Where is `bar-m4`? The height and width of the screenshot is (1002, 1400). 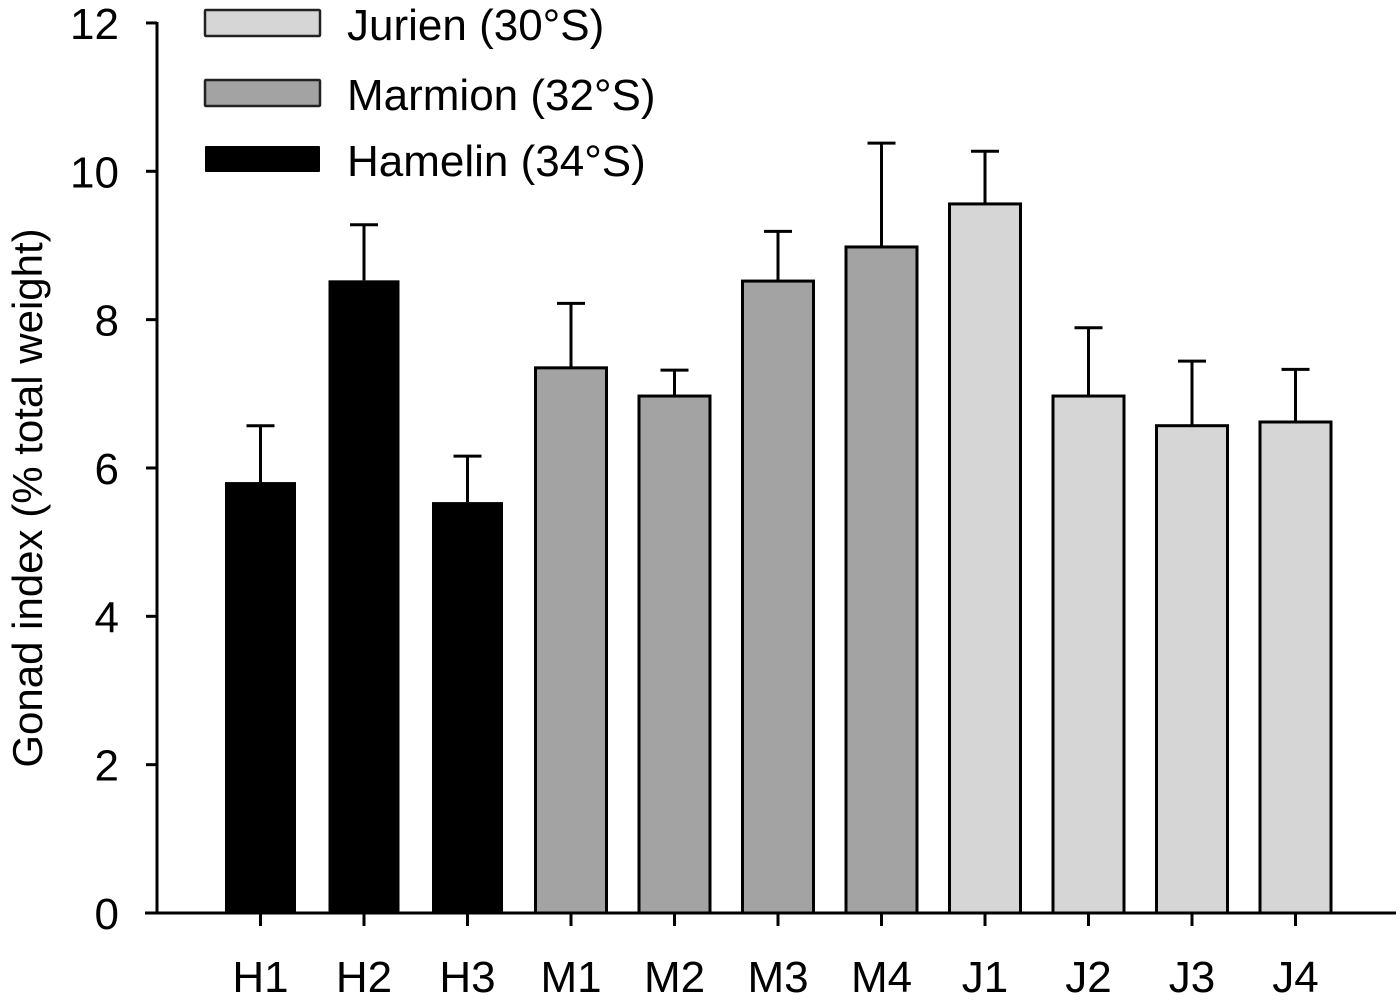 bar-m4 is located at coordinates (881, 580).